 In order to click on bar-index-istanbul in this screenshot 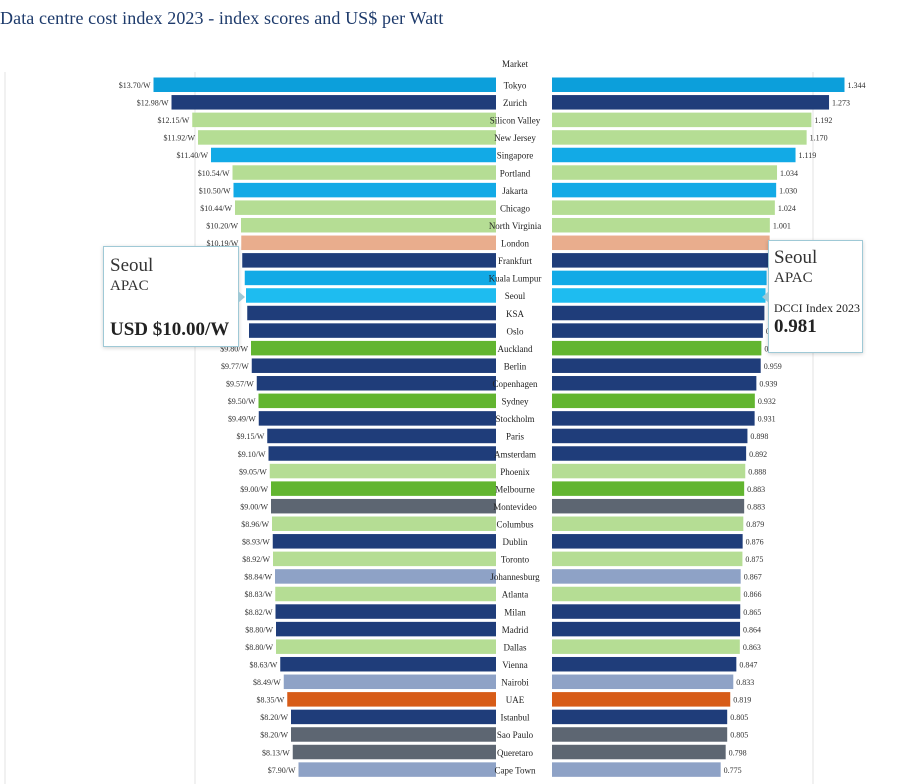, I will do `click(640, 717)`.